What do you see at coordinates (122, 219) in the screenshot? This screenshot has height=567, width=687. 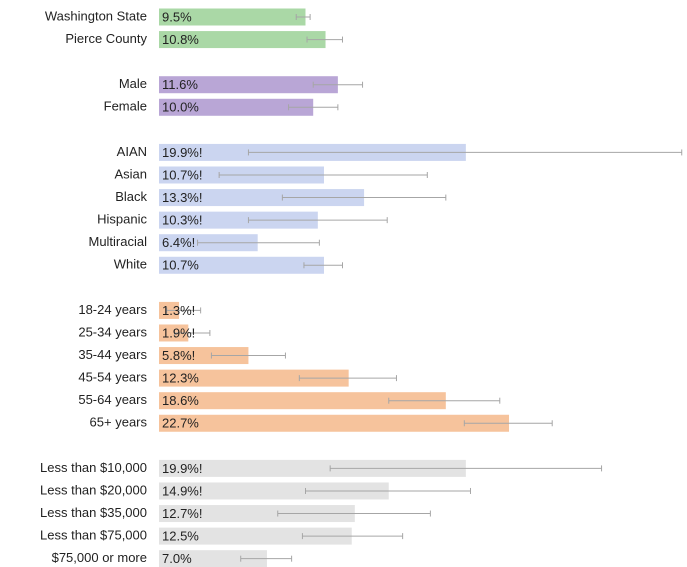 I see `category-label: Hispanic` at bounding box center [122, 219].